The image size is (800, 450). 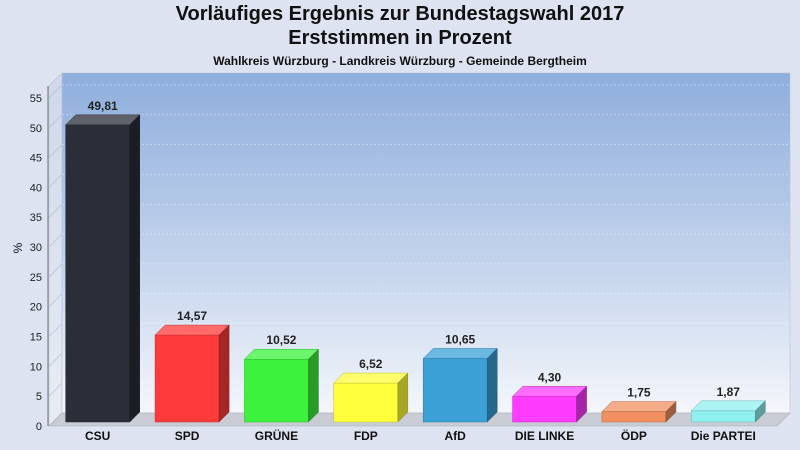 I want to click on x-tick-label: SPD, so click(x=187, y=436).